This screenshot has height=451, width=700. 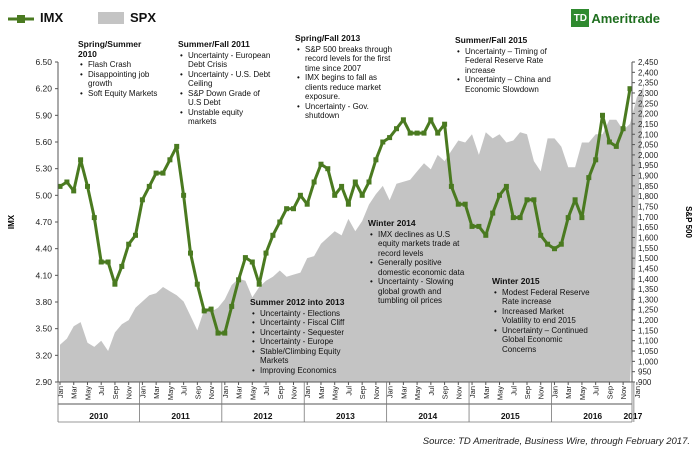 What do you see at coordinates (180, 416) in the screenshot?
I see `year-label: 2011` at bounding box center [180, 416].